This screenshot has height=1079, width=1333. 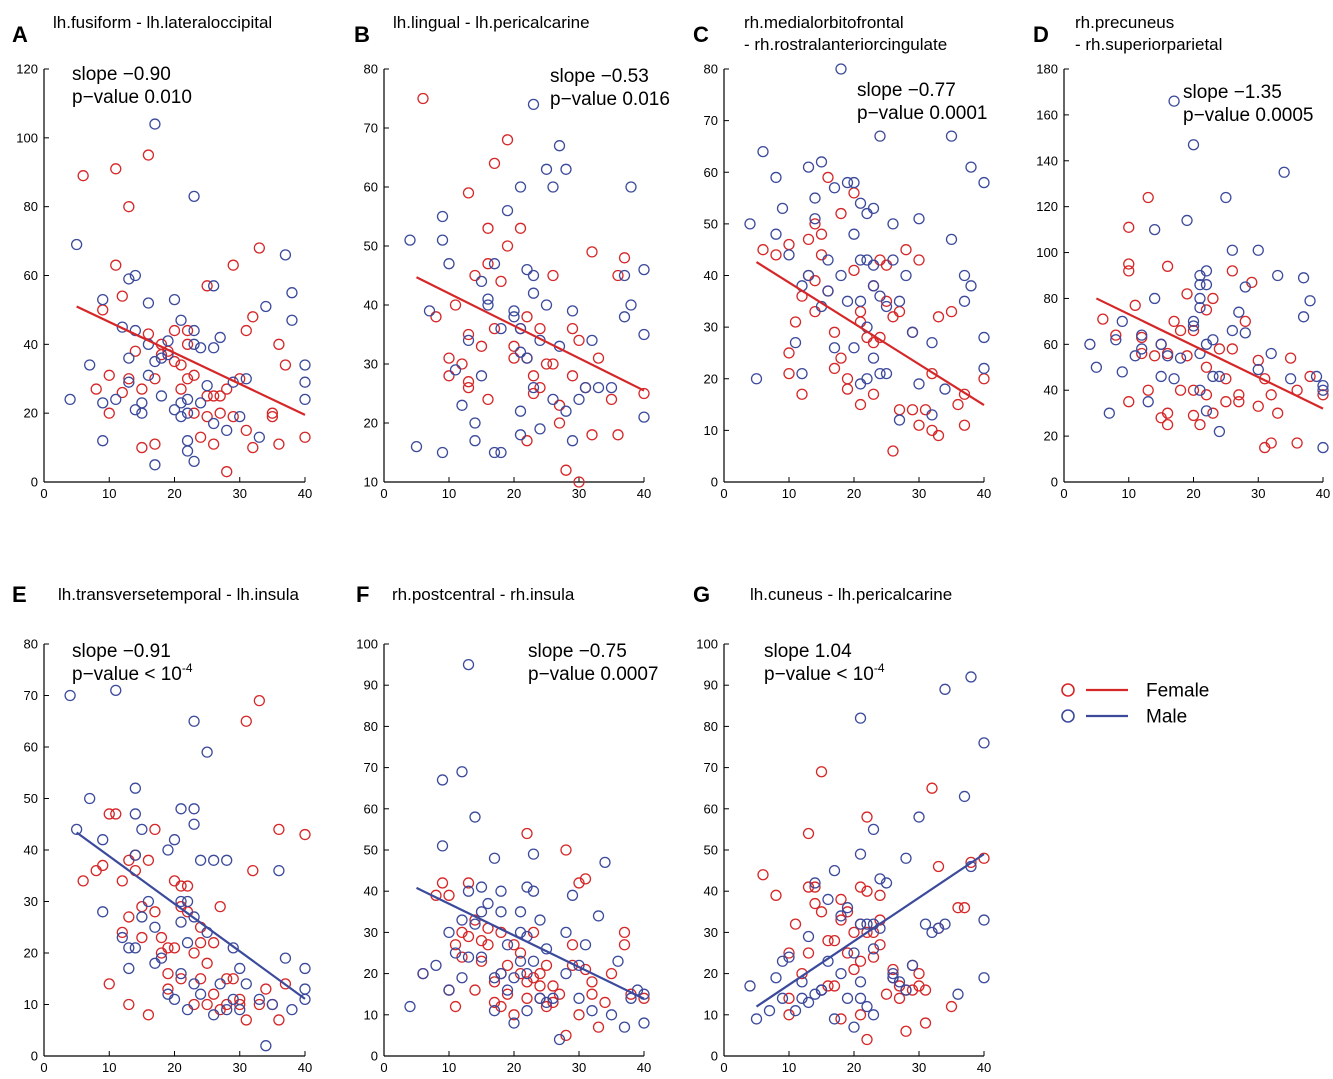 I want to click on panel-a-title-line: lh.fusiform - lh.lateraloccipital, so click(x=162, y=22).